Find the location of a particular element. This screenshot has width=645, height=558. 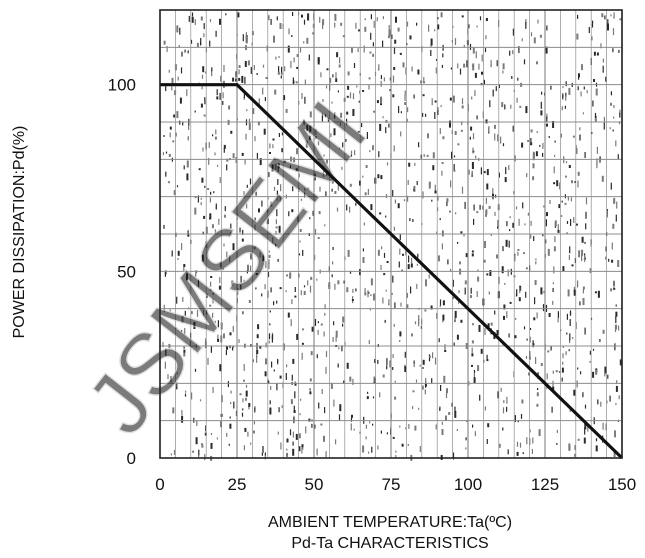

y-tick-label: 0 is located at coordinates (131, 458).